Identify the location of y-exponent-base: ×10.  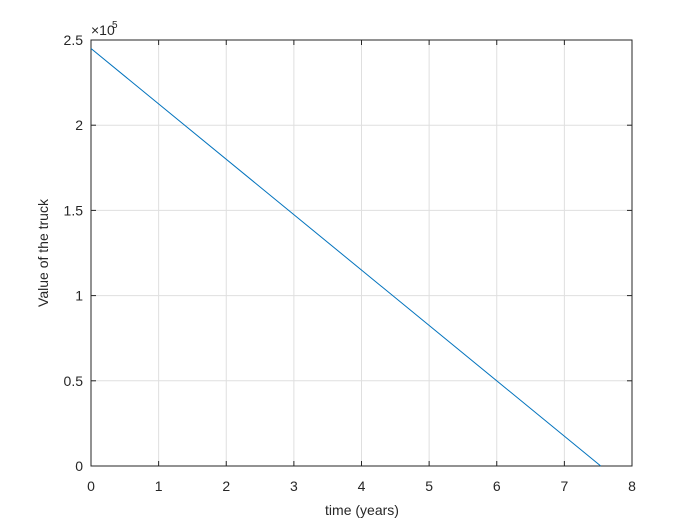
(103, 30).